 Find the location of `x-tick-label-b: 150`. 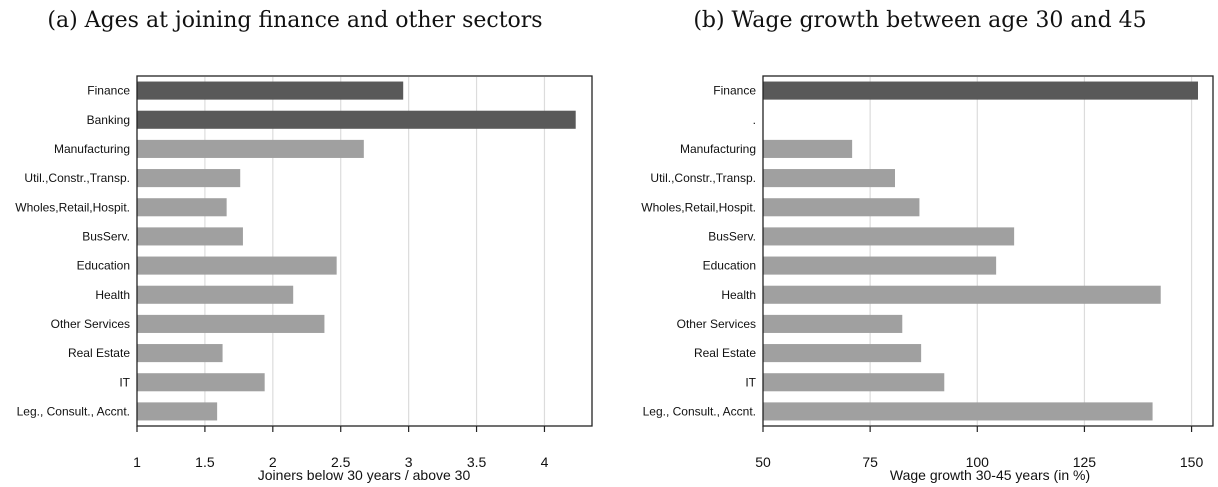

x-tick-label-b: 150 is located at coordinates (1192, 462).